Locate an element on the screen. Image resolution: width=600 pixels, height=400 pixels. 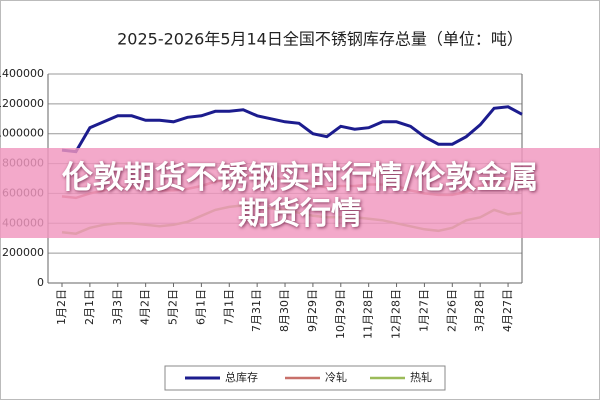
y-tick-label: 1400000 is located at coordinates (22, 73).